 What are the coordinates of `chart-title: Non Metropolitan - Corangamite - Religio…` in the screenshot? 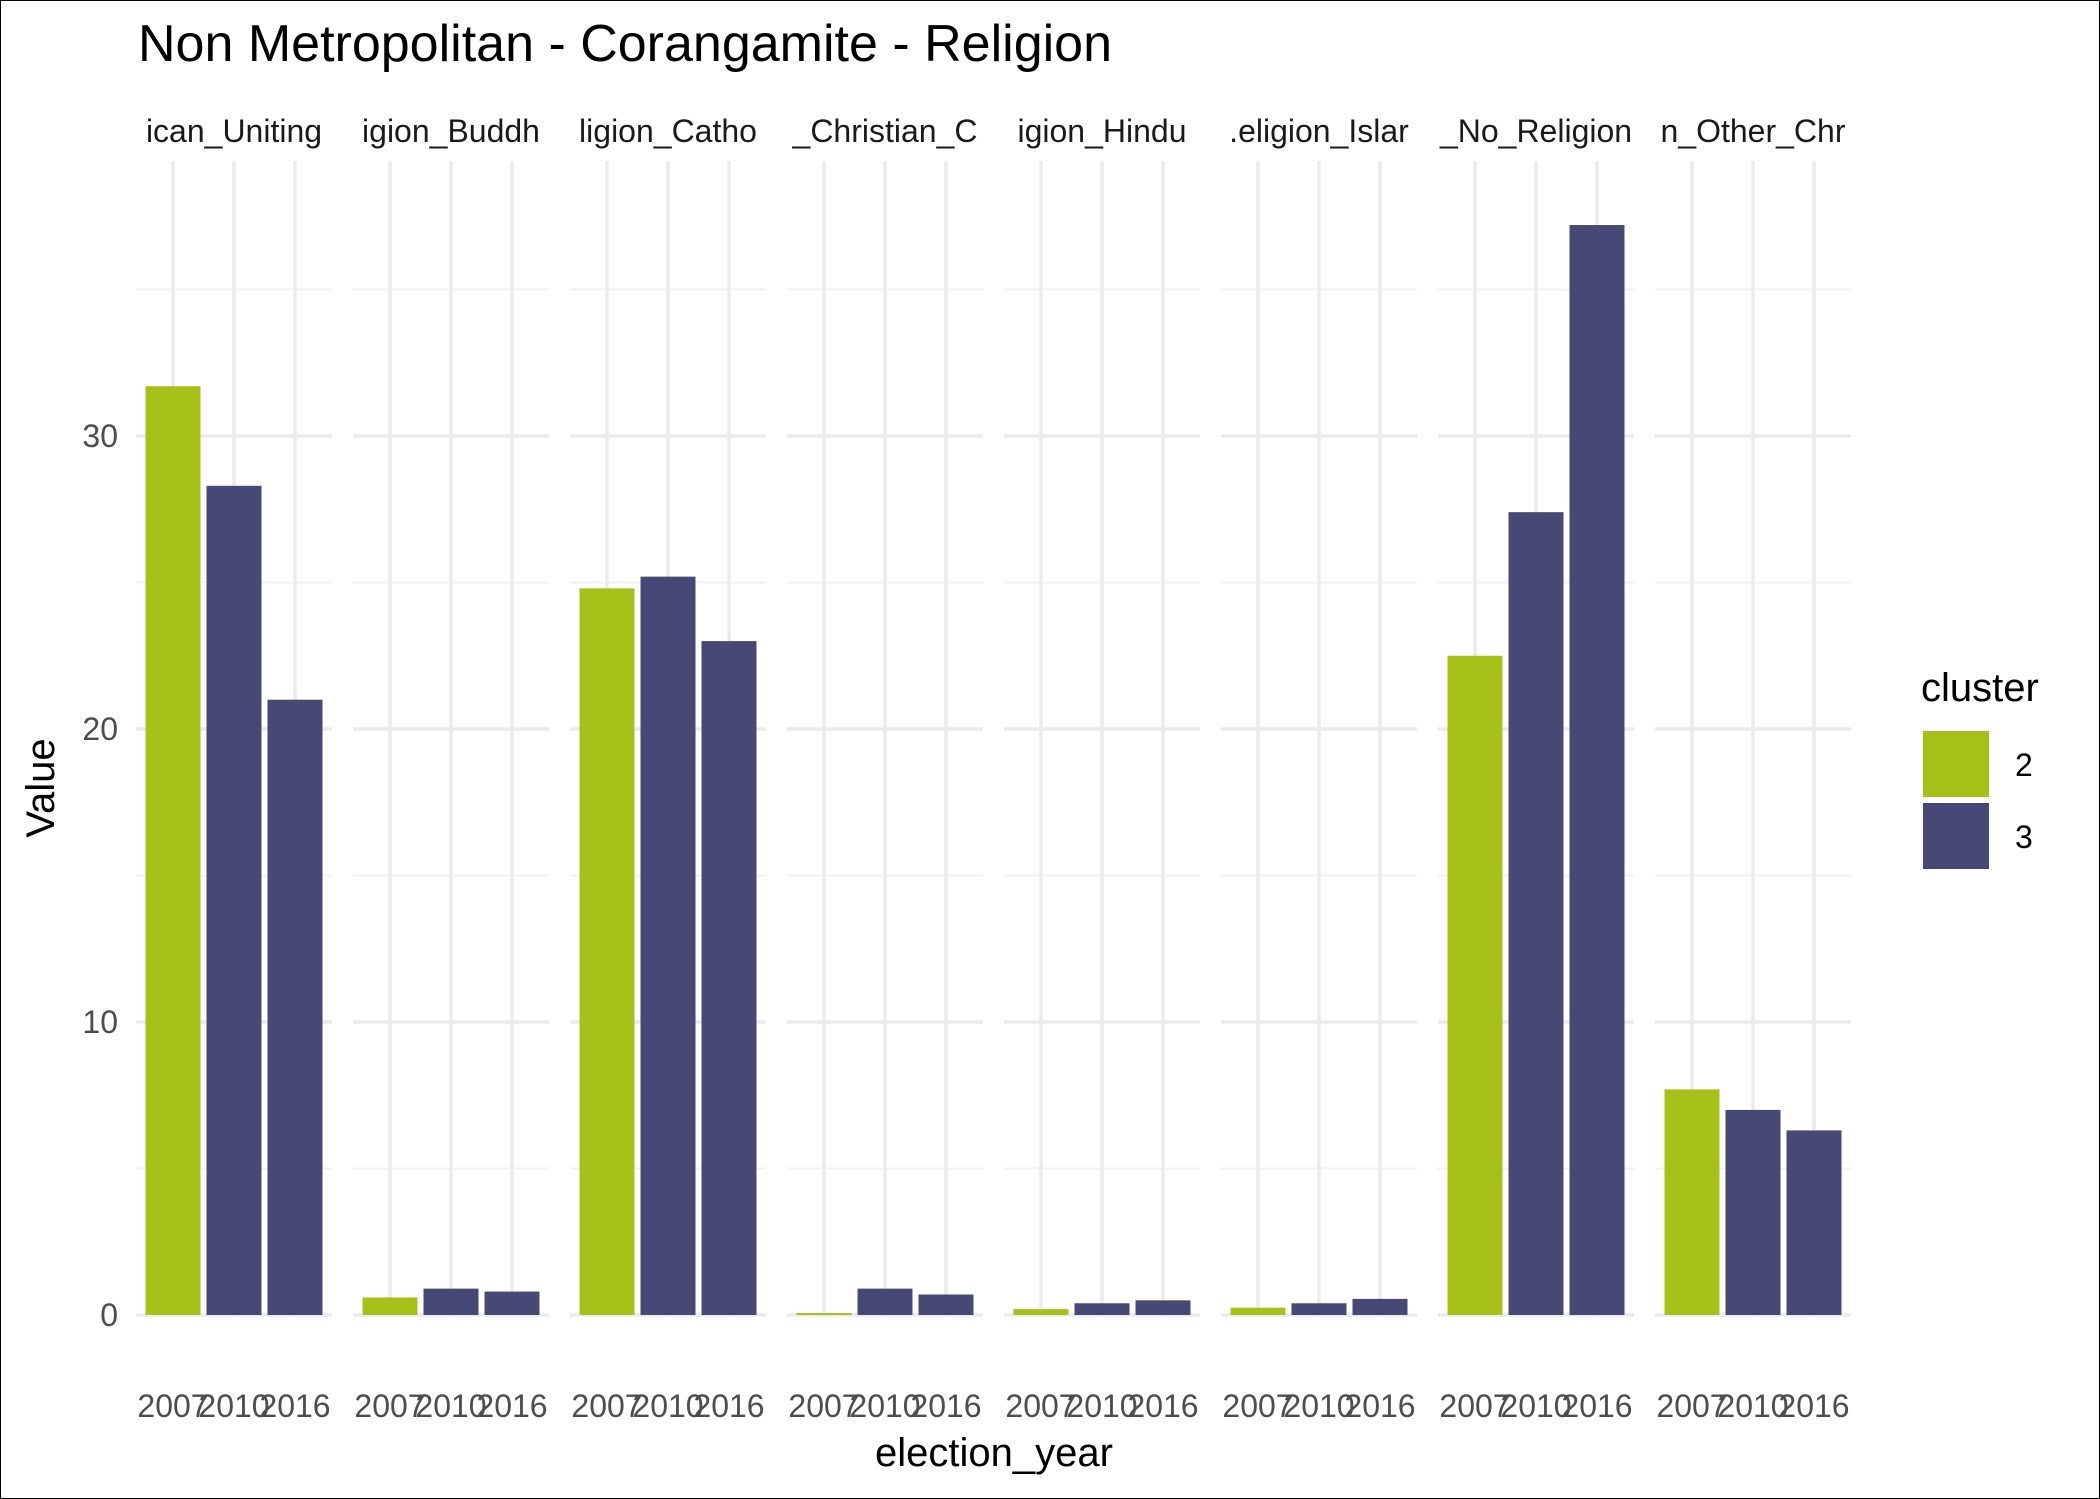 It's located at (625, 44).